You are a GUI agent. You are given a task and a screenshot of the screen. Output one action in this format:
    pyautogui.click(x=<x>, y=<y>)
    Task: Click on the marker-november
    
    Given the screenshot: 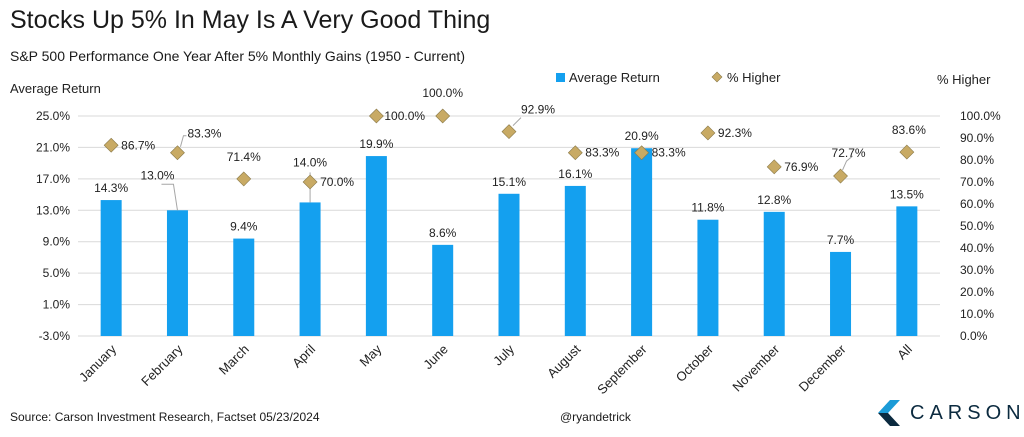 What is the action you would take?
    pyautogui.click(x=774, y=167)
    